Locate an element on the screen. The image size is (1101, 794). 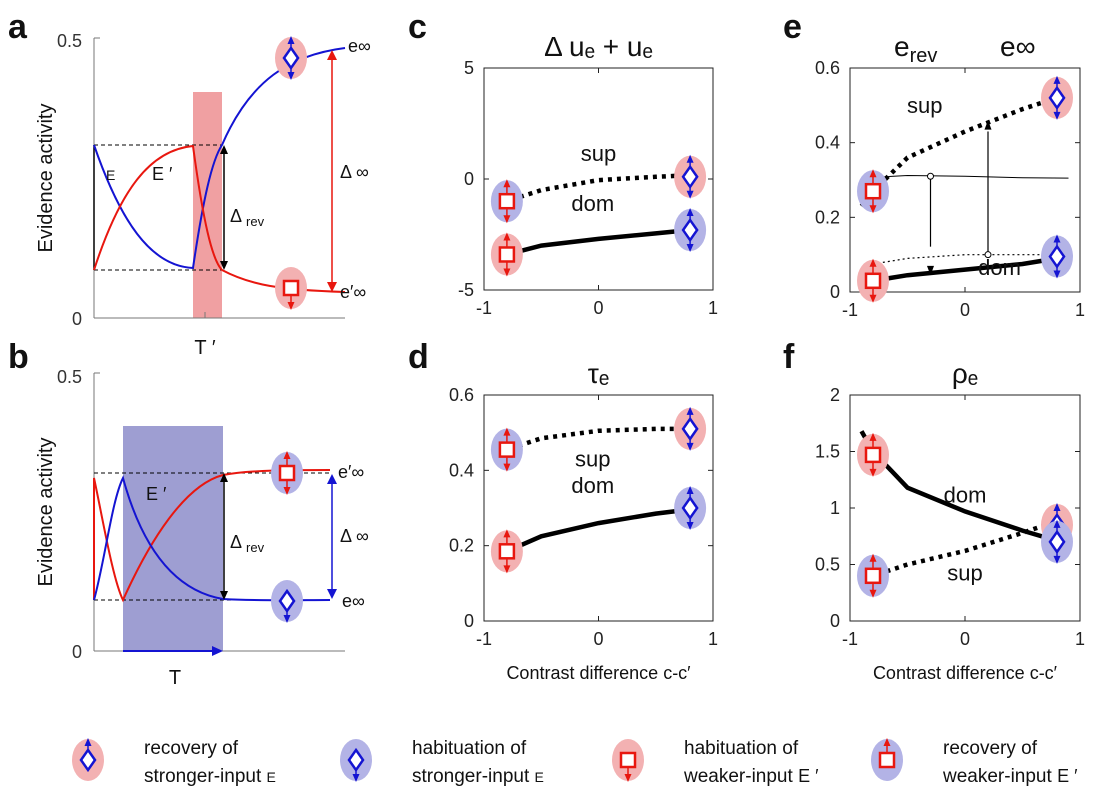
panel-letter-d: d is located at coordinates (418, 357).